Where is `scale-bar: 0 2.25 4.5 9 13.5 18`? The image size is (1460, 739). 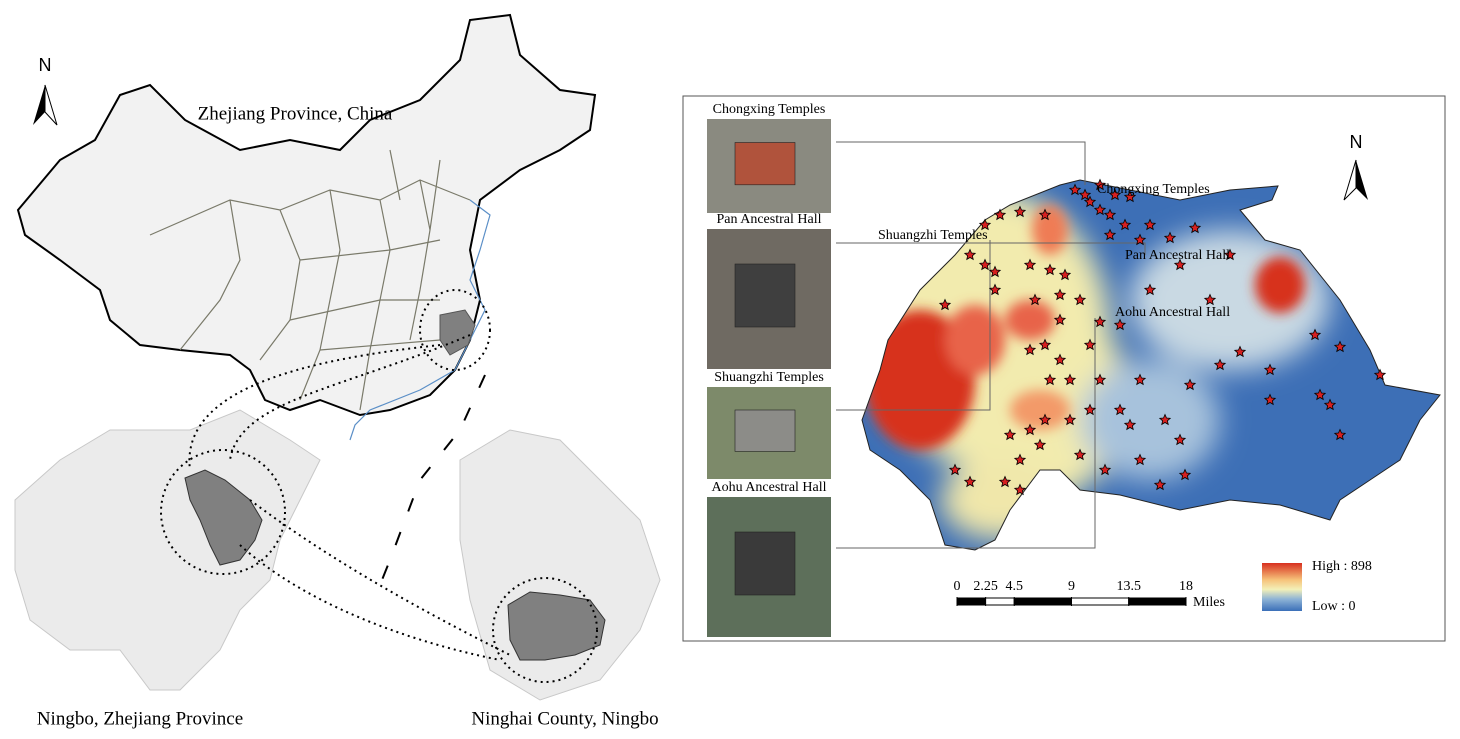
scale-bar: 0 2.25 4.5 9 13.5 18 is located at coordinates (1073, 592).